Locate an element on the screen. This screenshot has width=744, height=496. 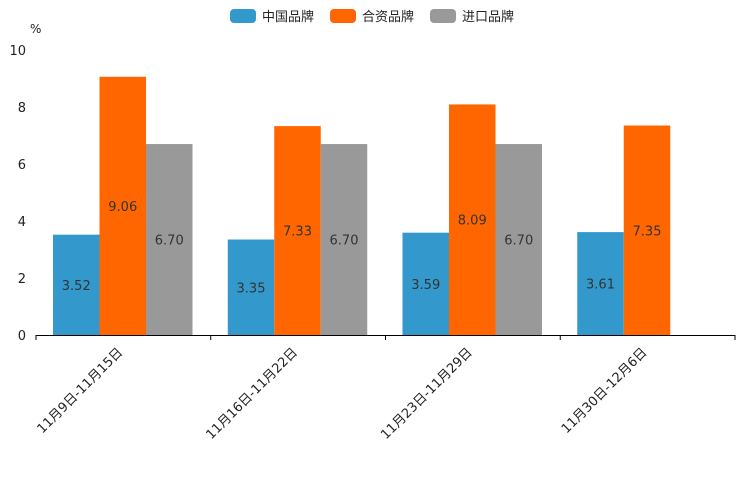
legend: 中国品牌 合资品牌 进口品牌 is located at coordinates (372, 15).